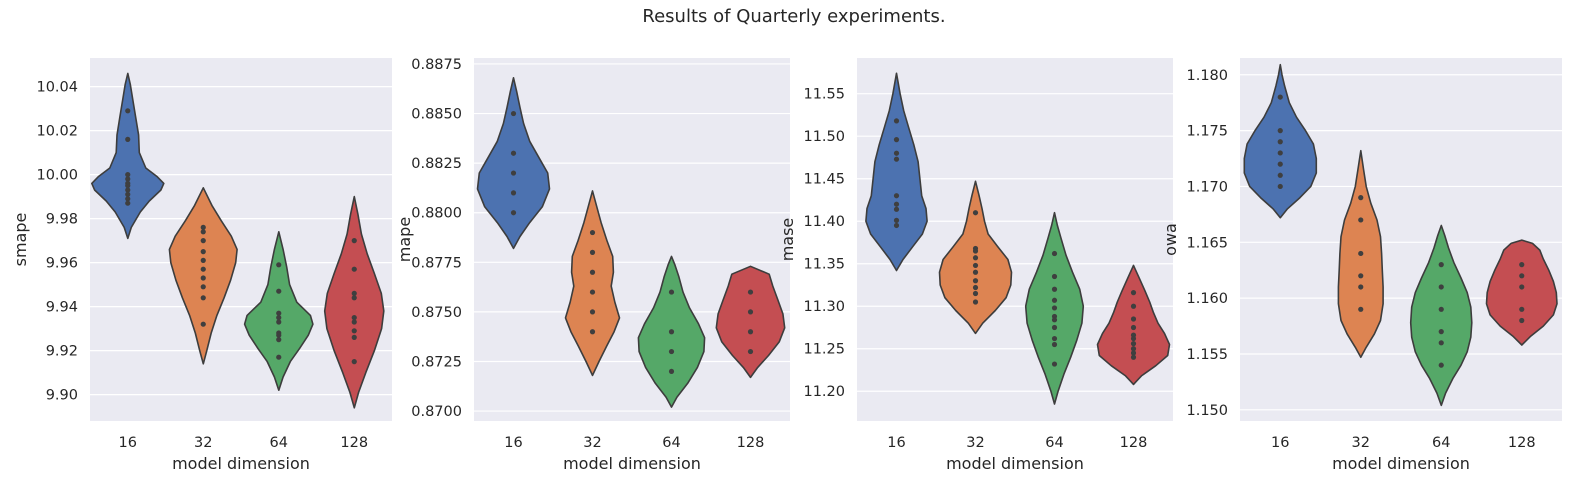 This screenshot has width=1588, height=489. I want to click on x-tick-label: 16, so click(1280, 443).